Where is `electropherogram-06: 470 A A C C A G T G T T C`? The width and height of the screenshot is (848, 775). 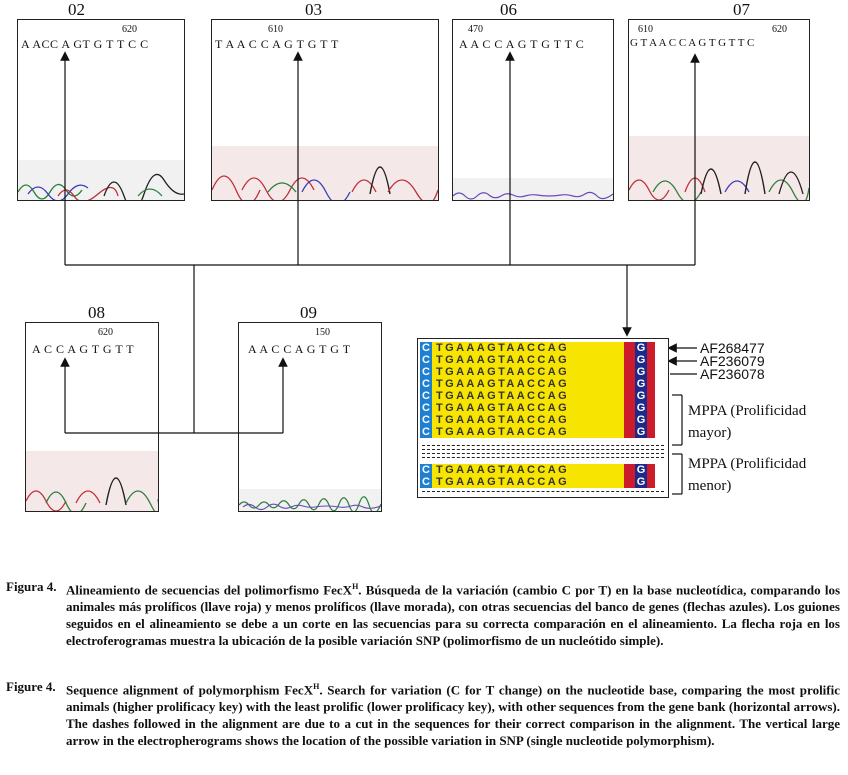
electropherogram-06: 470 A A C C A G T G T T C is located at coordinates (533, 110).